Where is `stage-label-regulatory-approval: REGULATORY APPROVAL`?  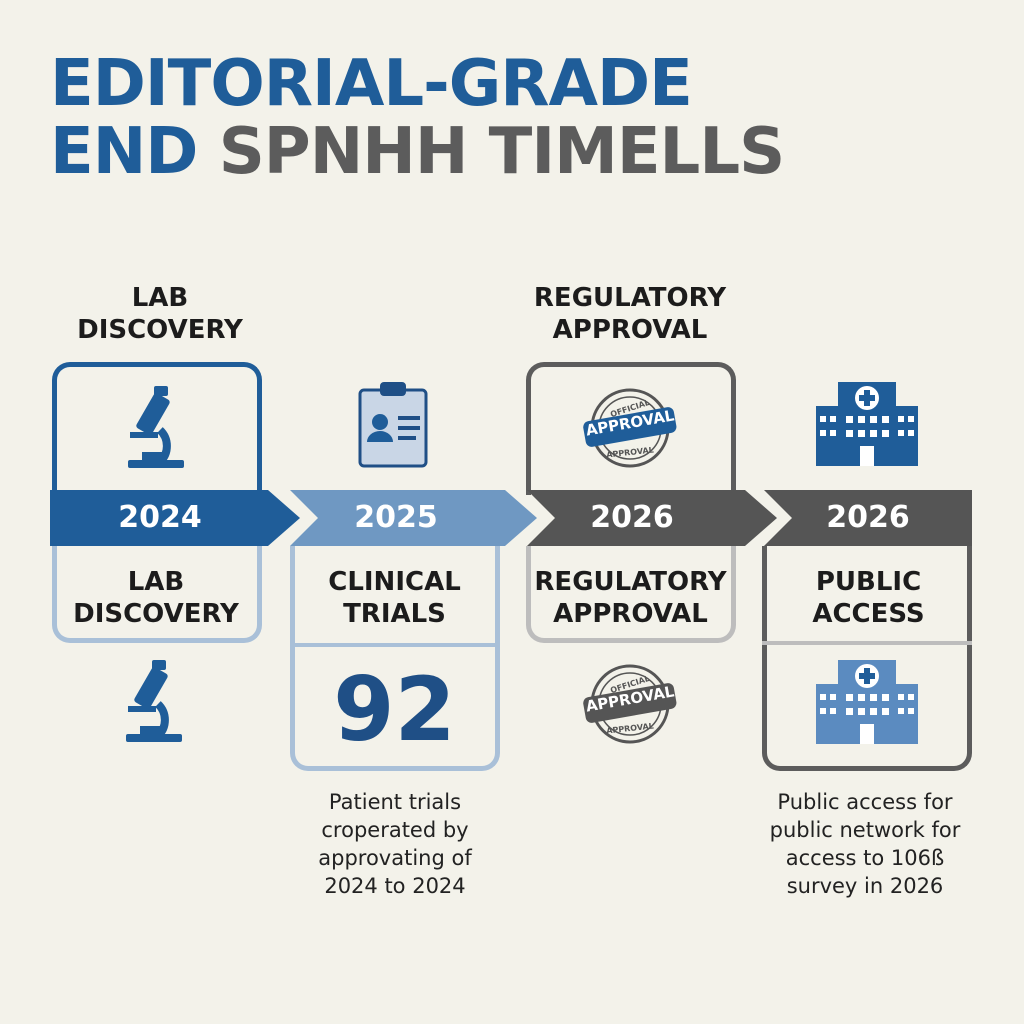 stage-label-regulatory-approval: REGULATORY APPROVAL is located at coordinates (630, 598).